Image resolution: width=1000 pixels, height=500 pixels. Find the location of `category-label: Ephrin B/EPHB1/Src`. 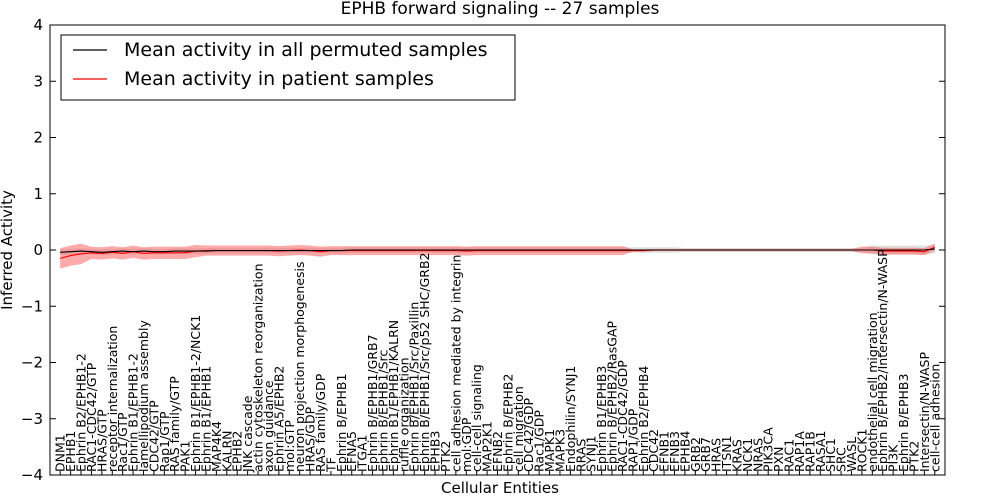

category-label: Ephrin B/EPHB1/Src is located at coordinates (383, 411).